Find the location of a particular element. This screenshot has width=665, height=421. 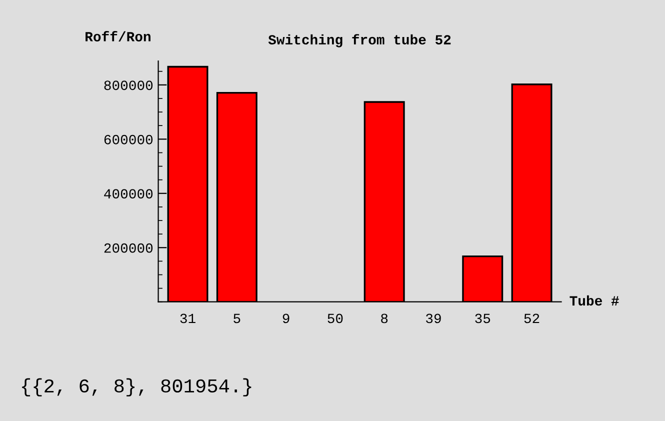

x-tick-label: 35 is located at coordinates (482, 319).